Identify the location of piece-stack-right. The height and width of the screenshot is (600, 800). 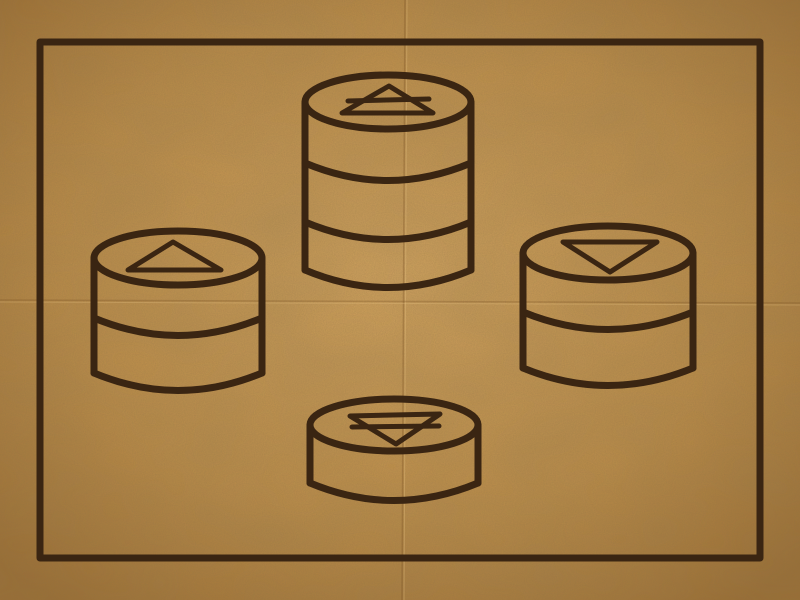
(608, 305).